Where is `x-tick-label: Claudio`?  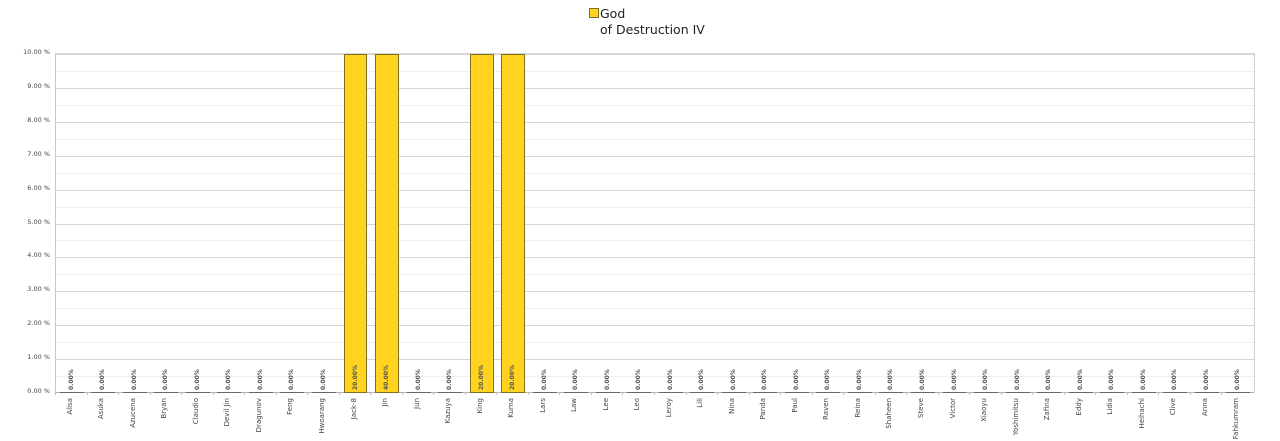
x-tick-label: Claudio is located at coordinates (195, 411).